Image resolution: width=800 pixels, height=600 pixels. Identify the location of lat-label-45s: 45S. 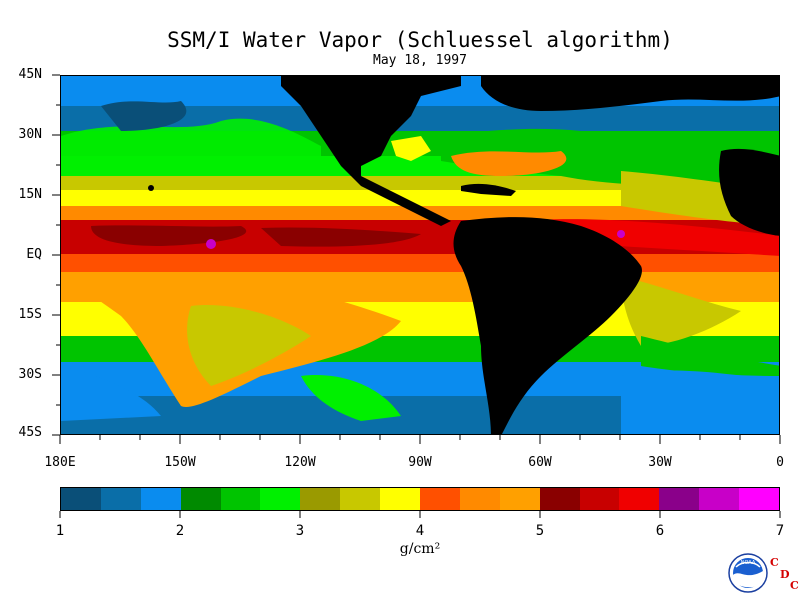
(30, 432).